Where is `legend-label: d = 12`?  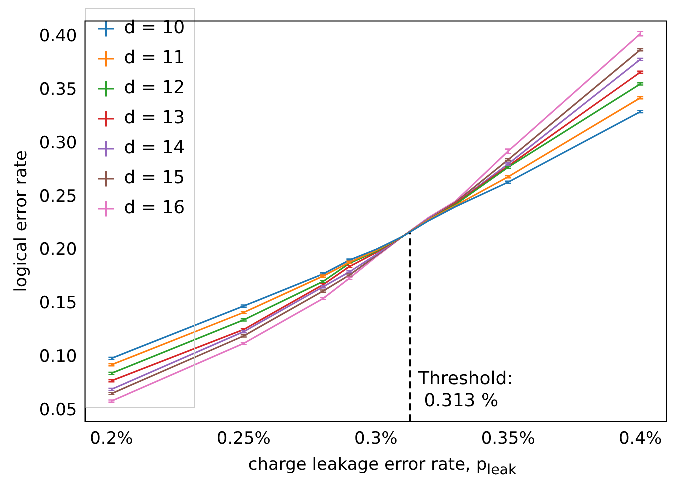
legend-label: d = 12 is located at coordinates (155, 88).